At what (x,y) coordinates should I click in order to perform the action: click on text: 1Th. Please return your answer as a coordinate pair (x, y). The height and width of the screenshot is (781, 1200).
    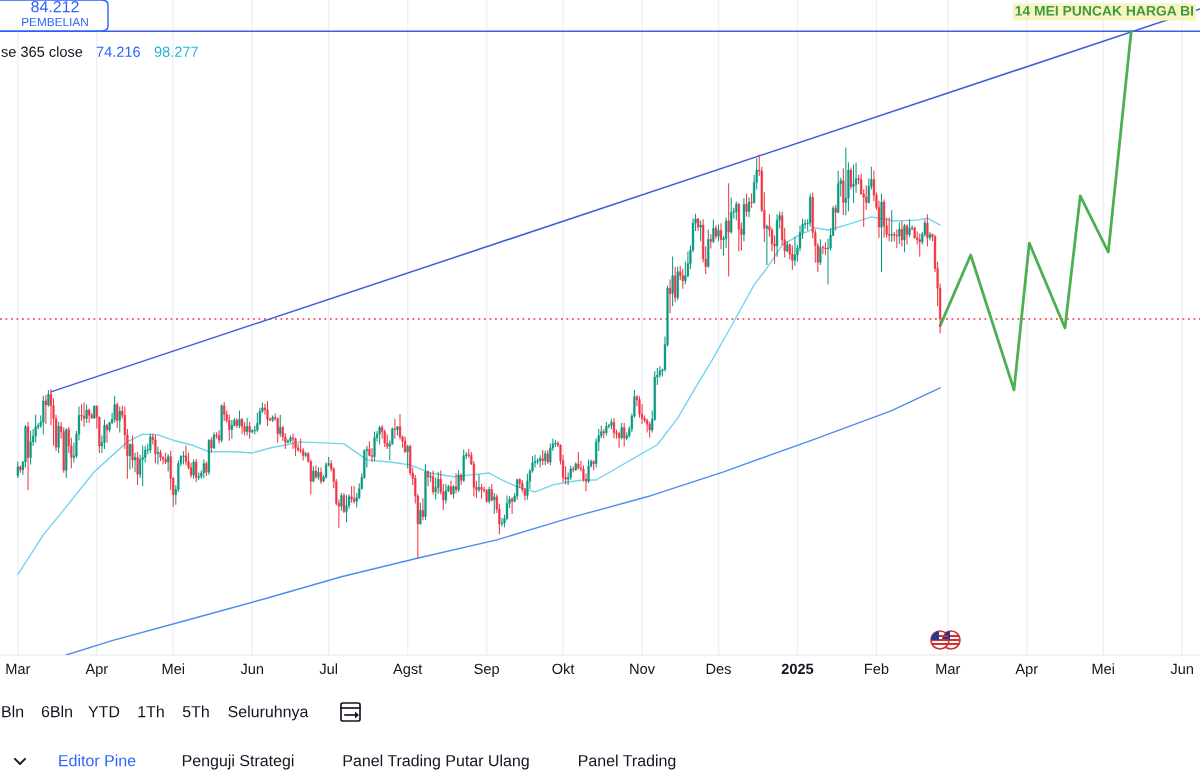
    Looking at the image, I should click on (151, 711).